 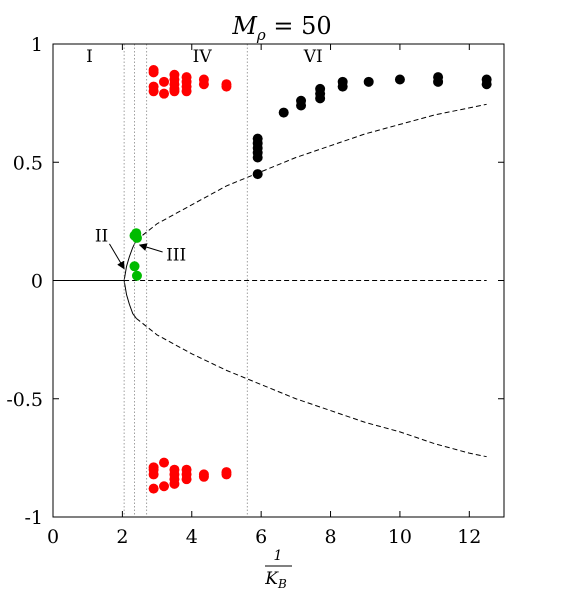 I want to click on x-axis-label-denominator-subscript: B, so click(x=282, y=584).